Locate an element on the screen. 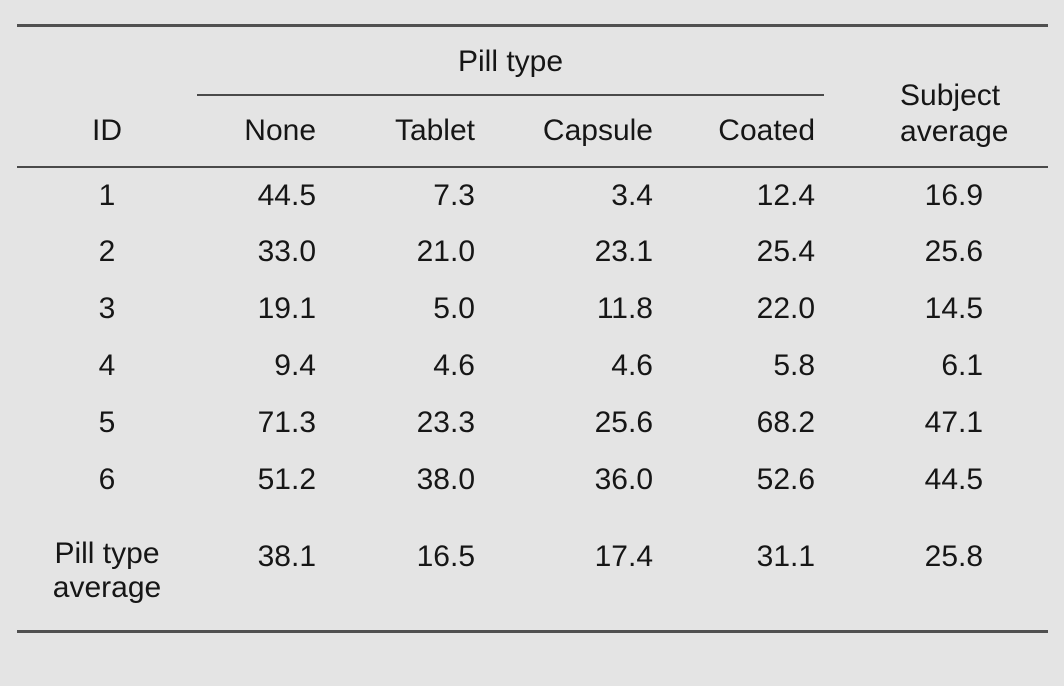  value-cell-capsule: 3.4 is located at coordinates (632, 195).